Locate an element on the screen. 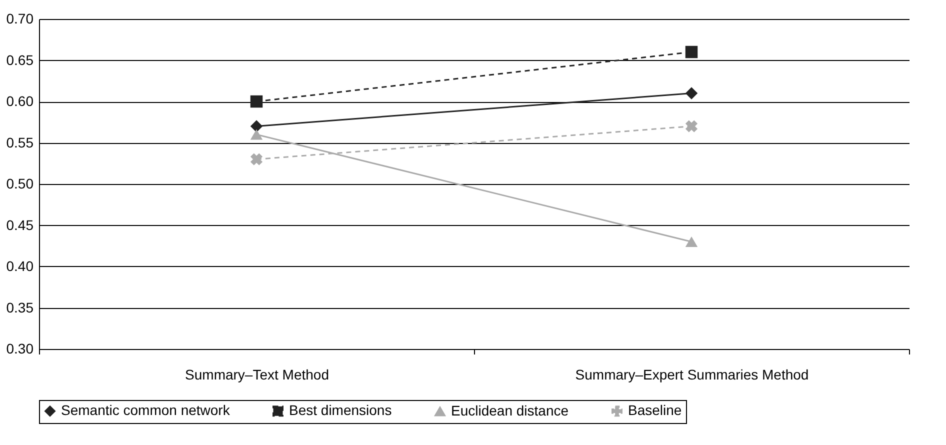  y-tick-label: 0.60 is located at coordinates (20, 101).